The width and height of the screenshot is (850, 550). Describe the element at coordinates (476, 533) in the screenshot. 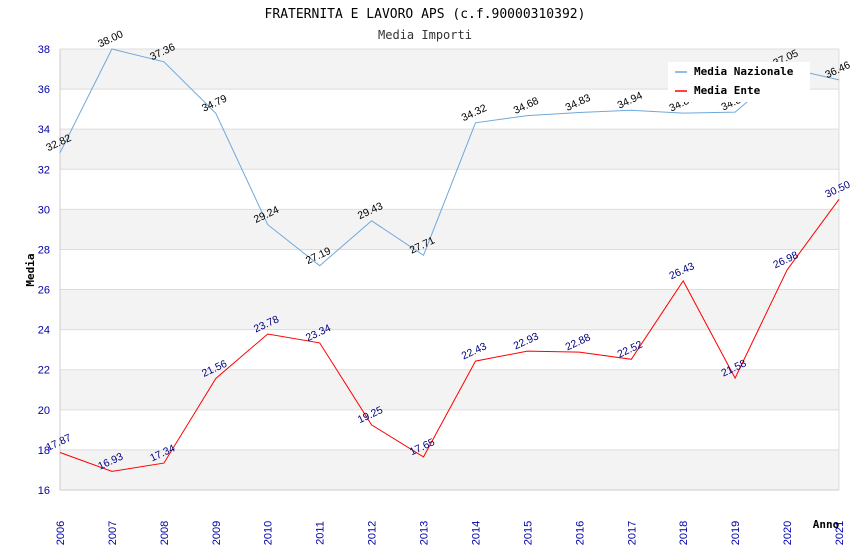

I see `x-tick-label: 2014` at that location.